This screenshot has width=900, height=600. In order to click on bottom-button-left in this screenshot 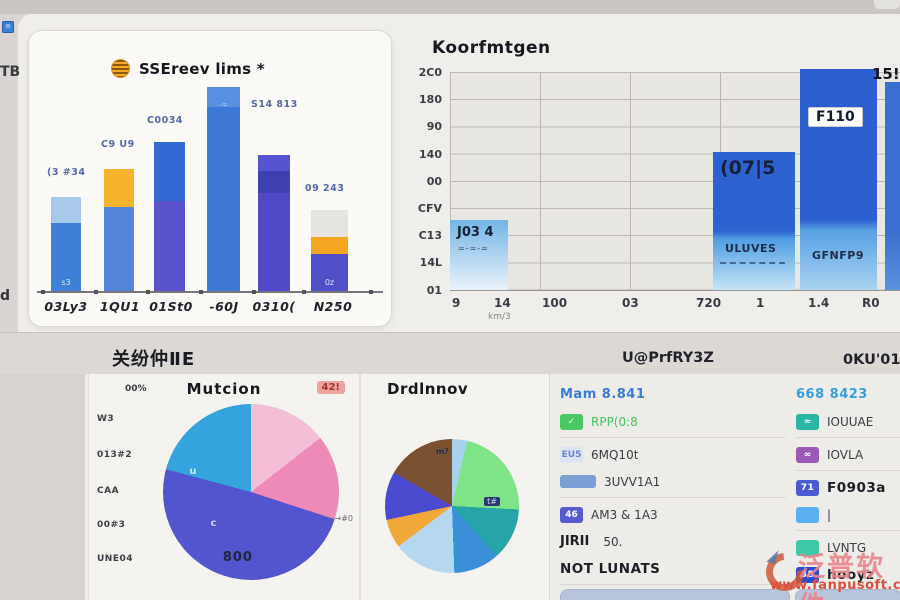, I will do `click(675, 594)`.